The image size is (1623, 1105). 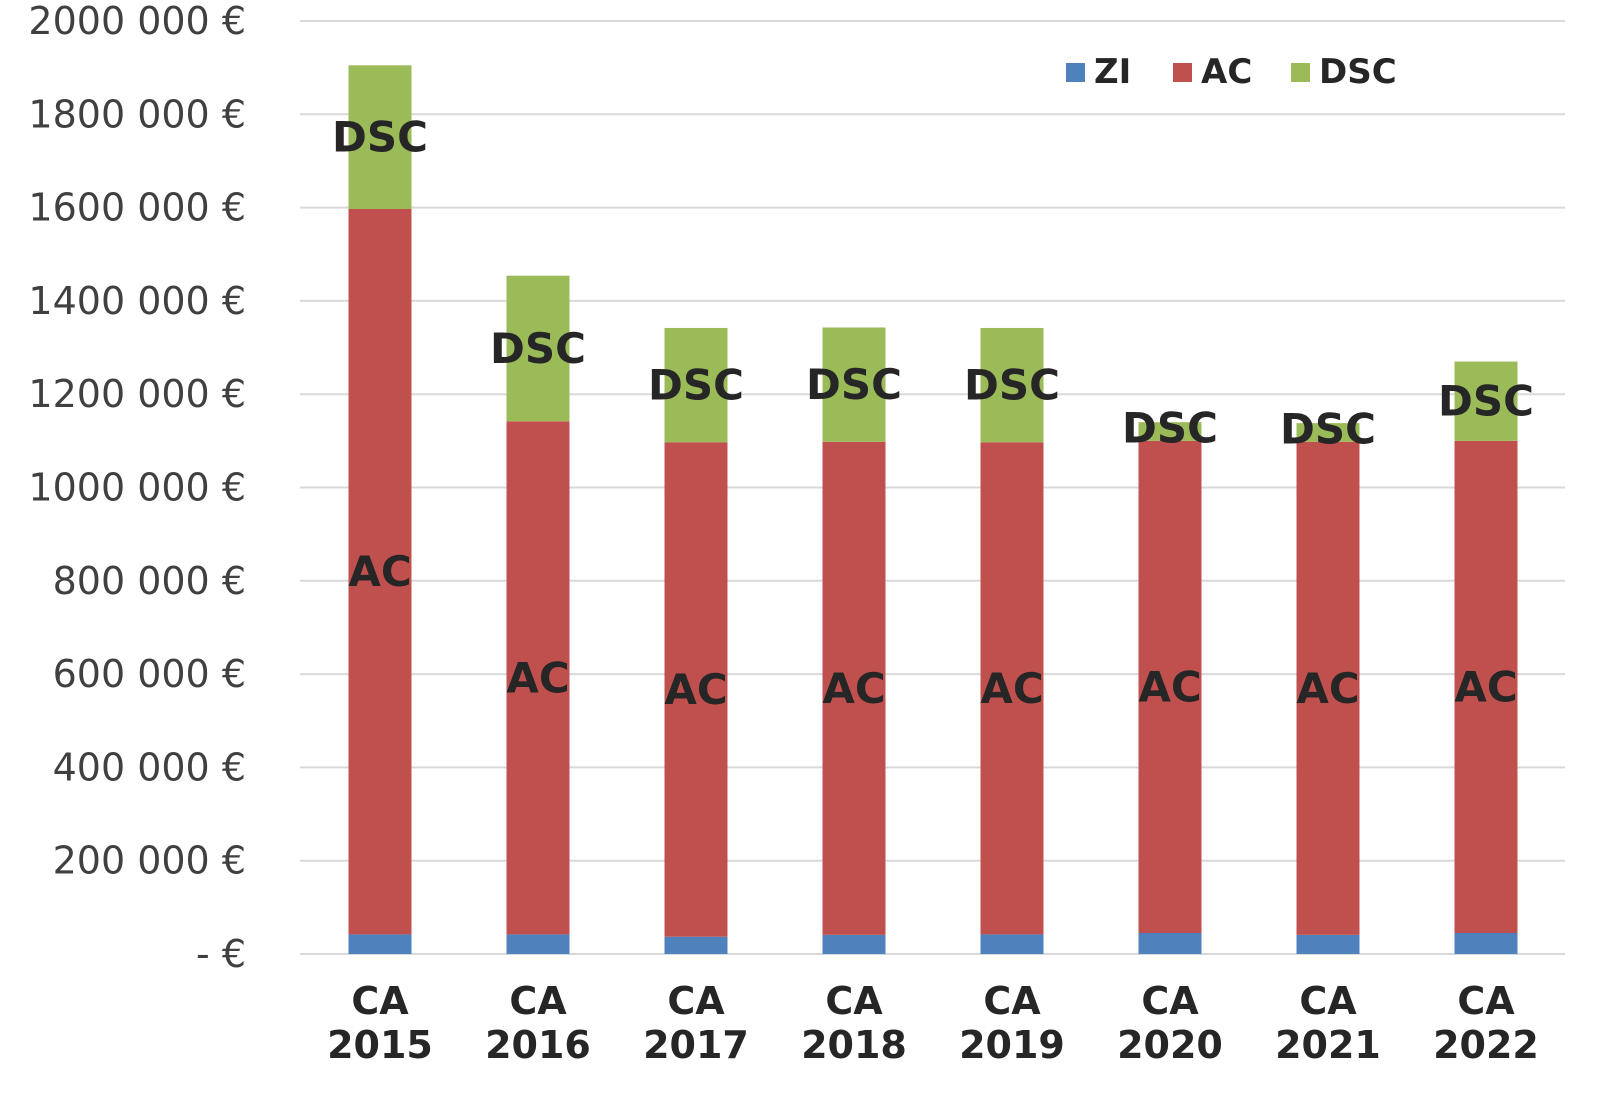 I want to click on legend-swatch-dsc, so click(x=1300, y=72).